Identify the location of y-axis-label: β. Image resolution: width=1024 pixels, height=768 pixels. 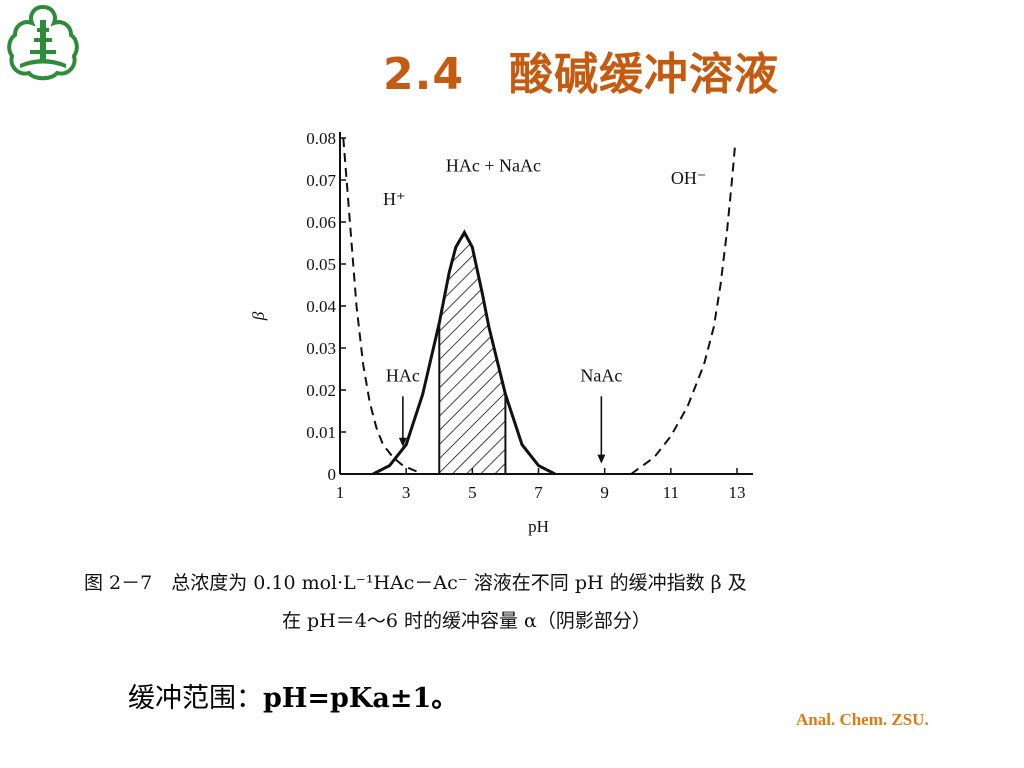
(258, 316).